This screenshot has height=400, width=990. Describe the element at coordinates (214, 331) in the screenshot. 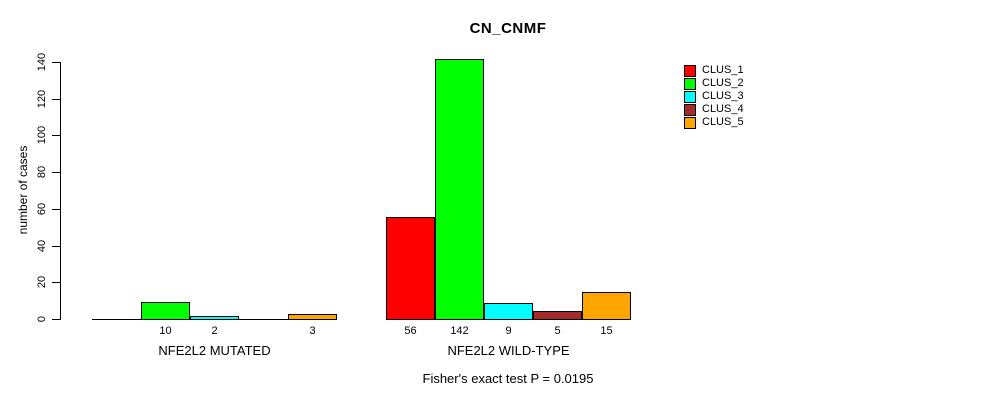

I see `bar-value-label: 2` at that location.